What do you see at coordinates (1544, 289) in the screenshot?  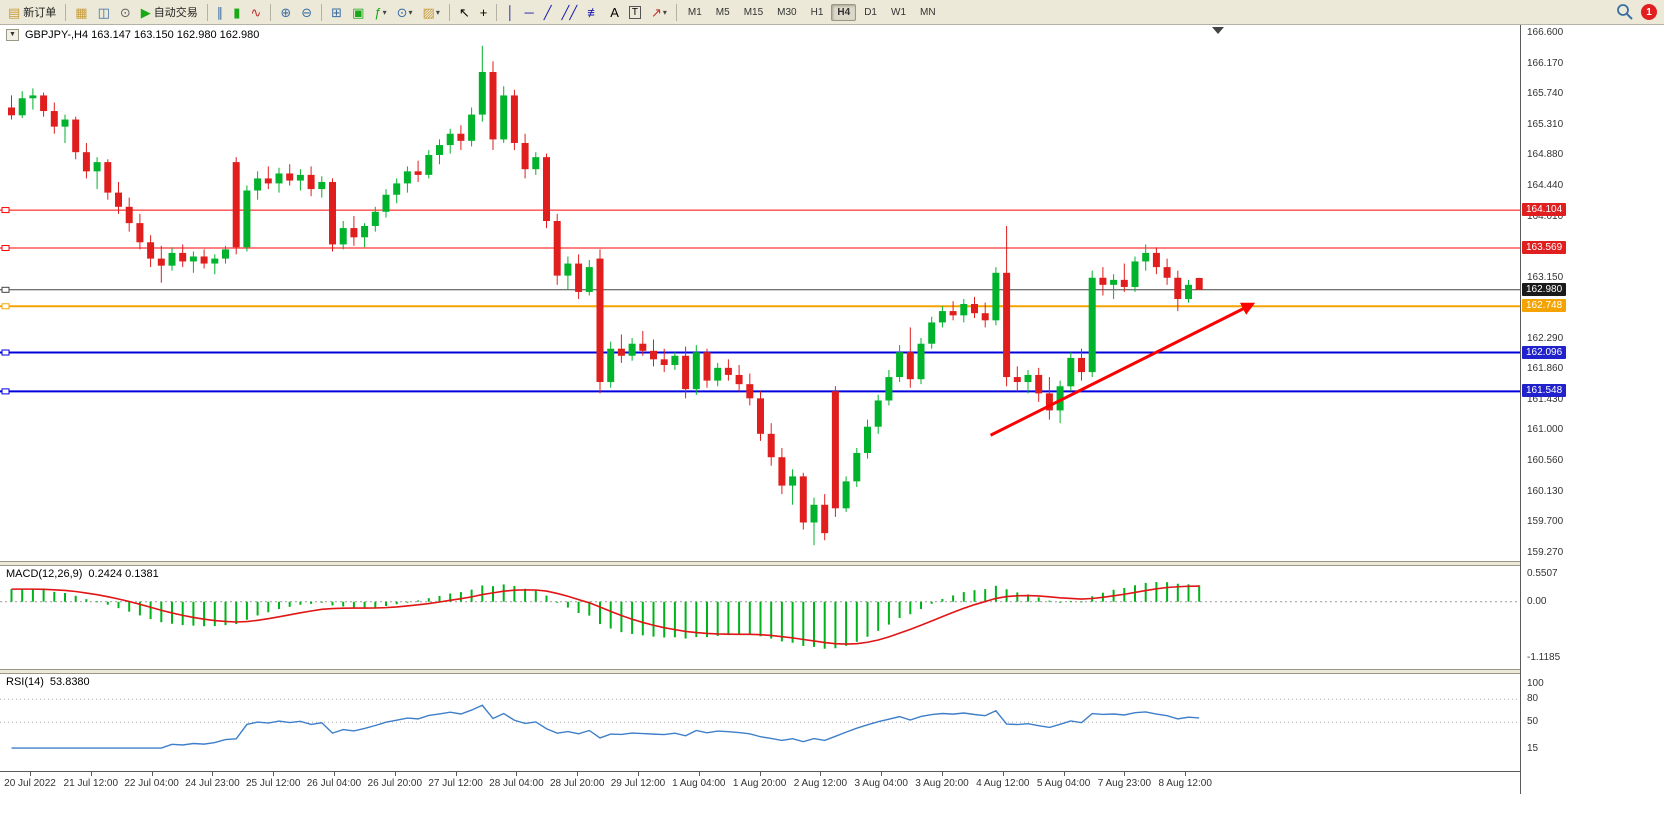 I see `price-badge-162.980: 162.980` at bounding box center [1544, 289].